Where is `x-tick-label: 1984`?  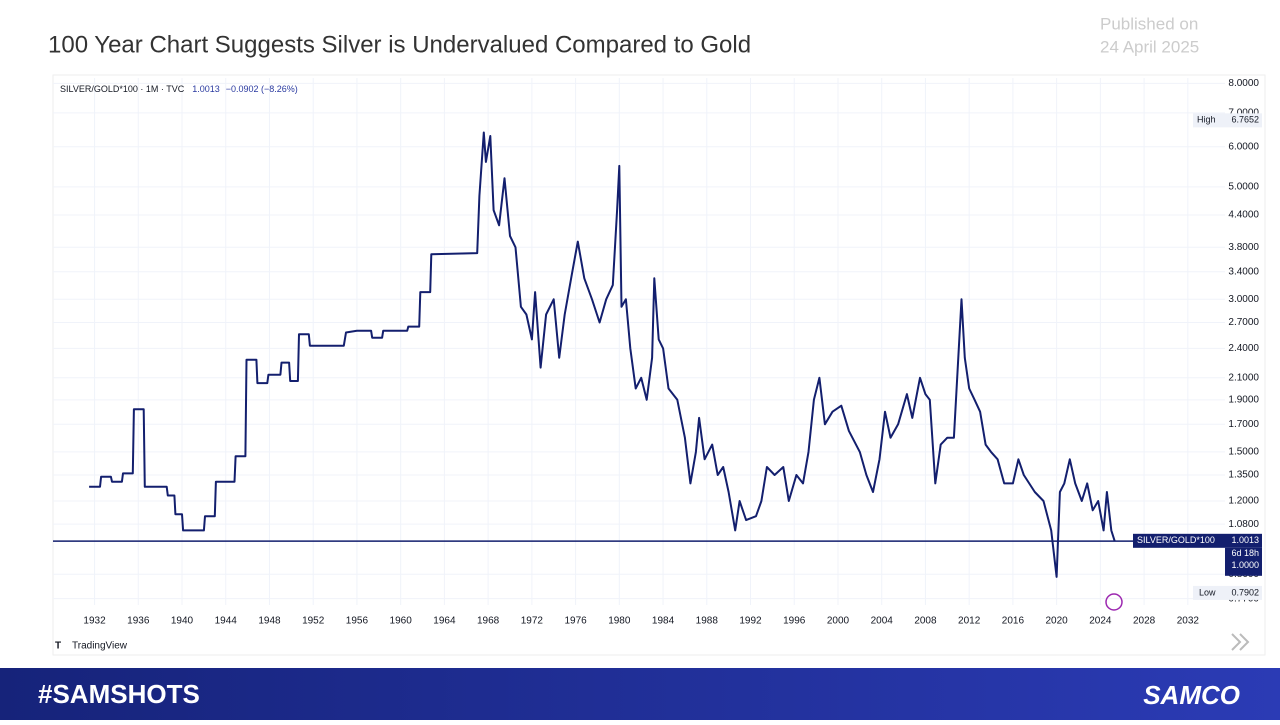 x-tick-label: 1984 is located at coordinates (663, 621).